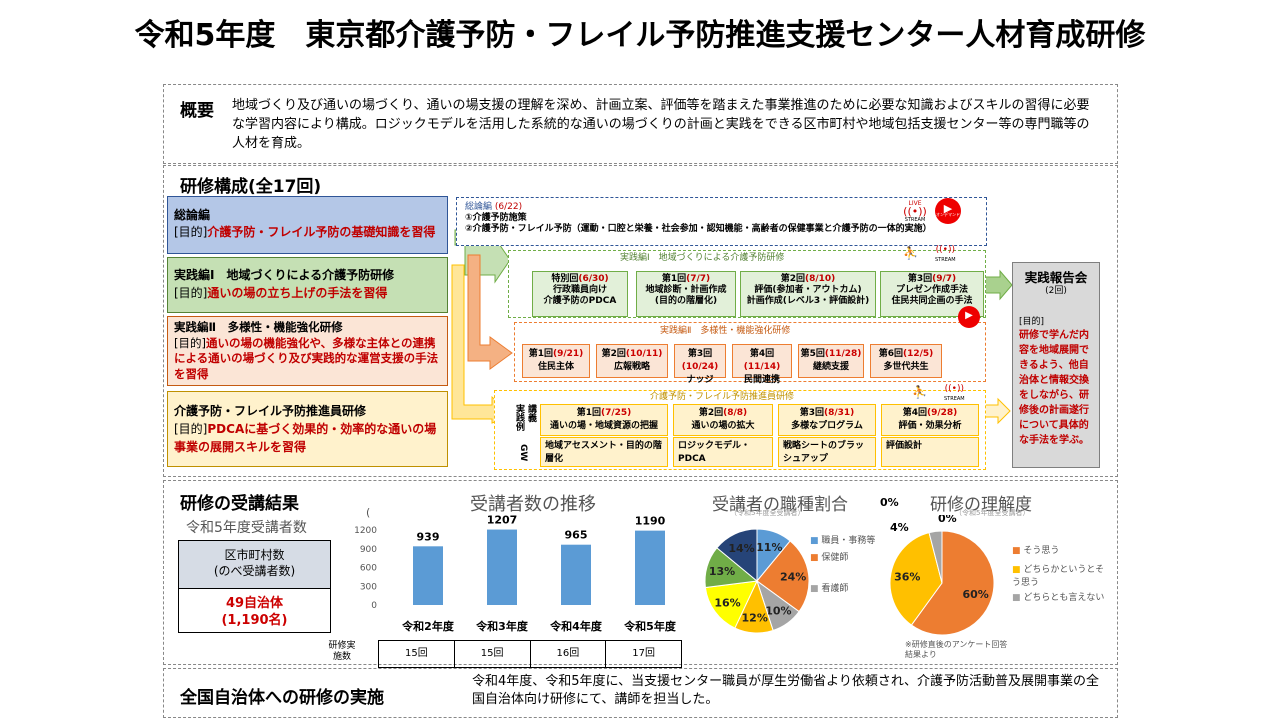 The image size is (1280, 720). Describe the element at coordinates (843, 354) in the screenshot. I see `session-date: (11/28)` at that location.